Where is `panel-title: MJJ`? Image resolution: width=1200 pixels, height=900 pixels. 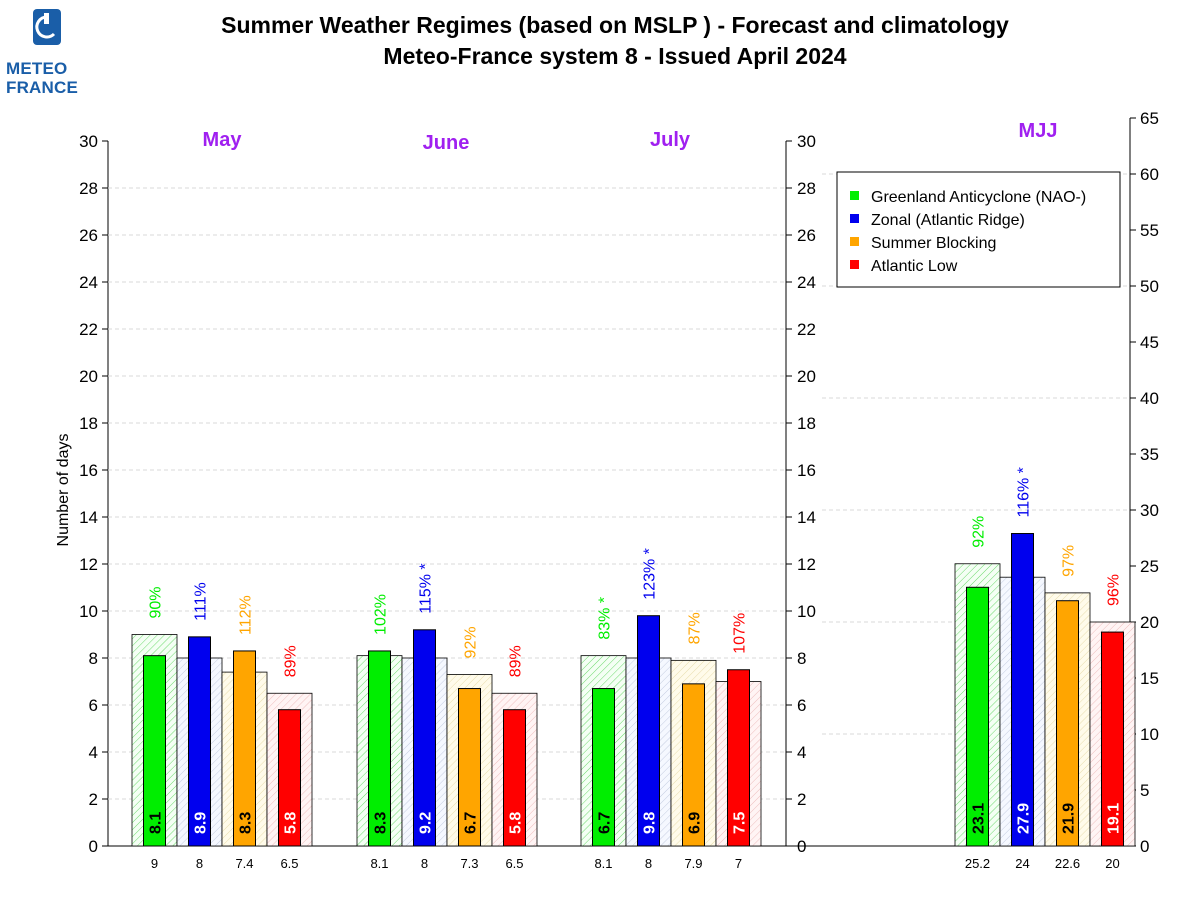
panel-title: MJJ is located at coordinates (1038, 131).